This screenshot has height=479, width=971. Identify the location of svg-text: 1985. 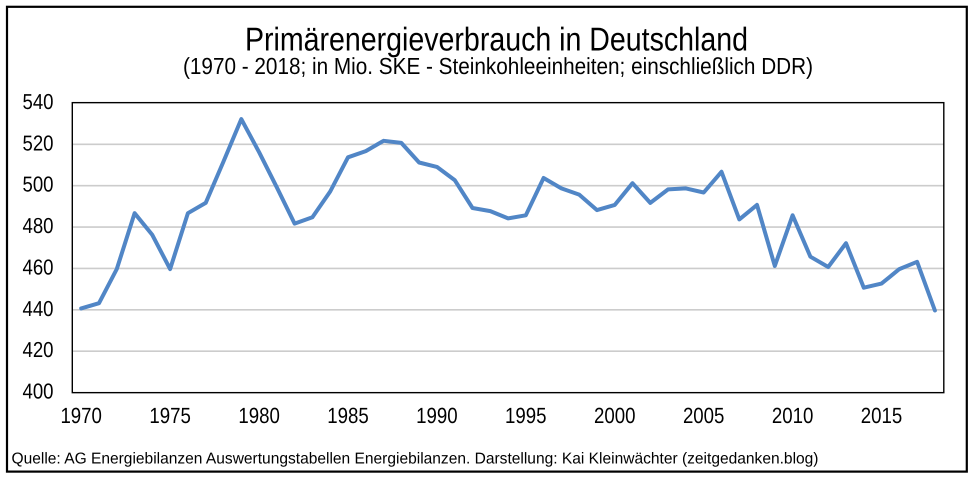
(348, 415).